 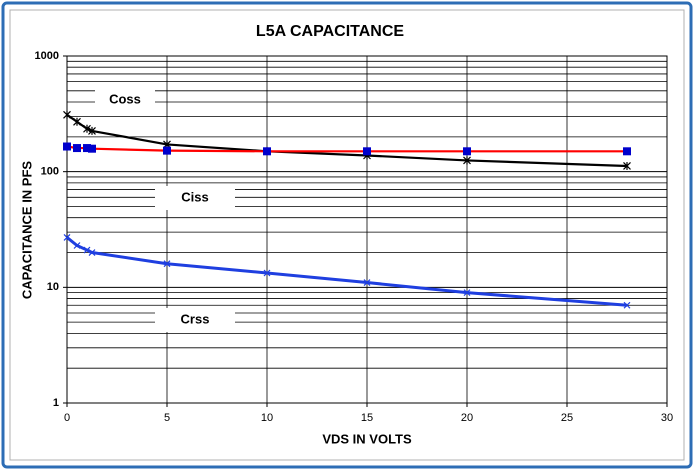 I want to click on x-tick-label: 25, so click(x=567, y=418).